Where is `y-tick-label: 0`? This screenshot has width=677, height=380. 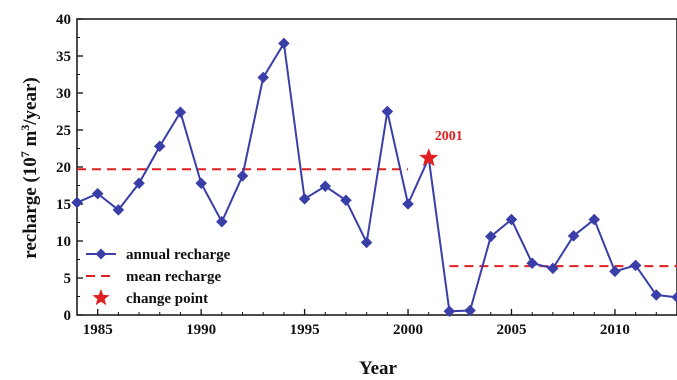
y-tick-label: 0 is located at coordinates (68, 316).